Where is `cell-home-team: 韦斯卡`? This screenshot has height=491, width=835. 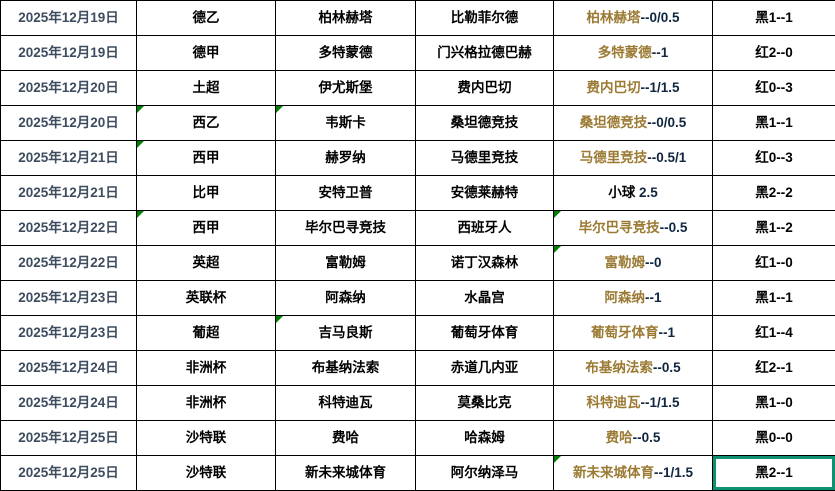 cell-home-team: 韦斯卡 is located at coordinates (345, 123).